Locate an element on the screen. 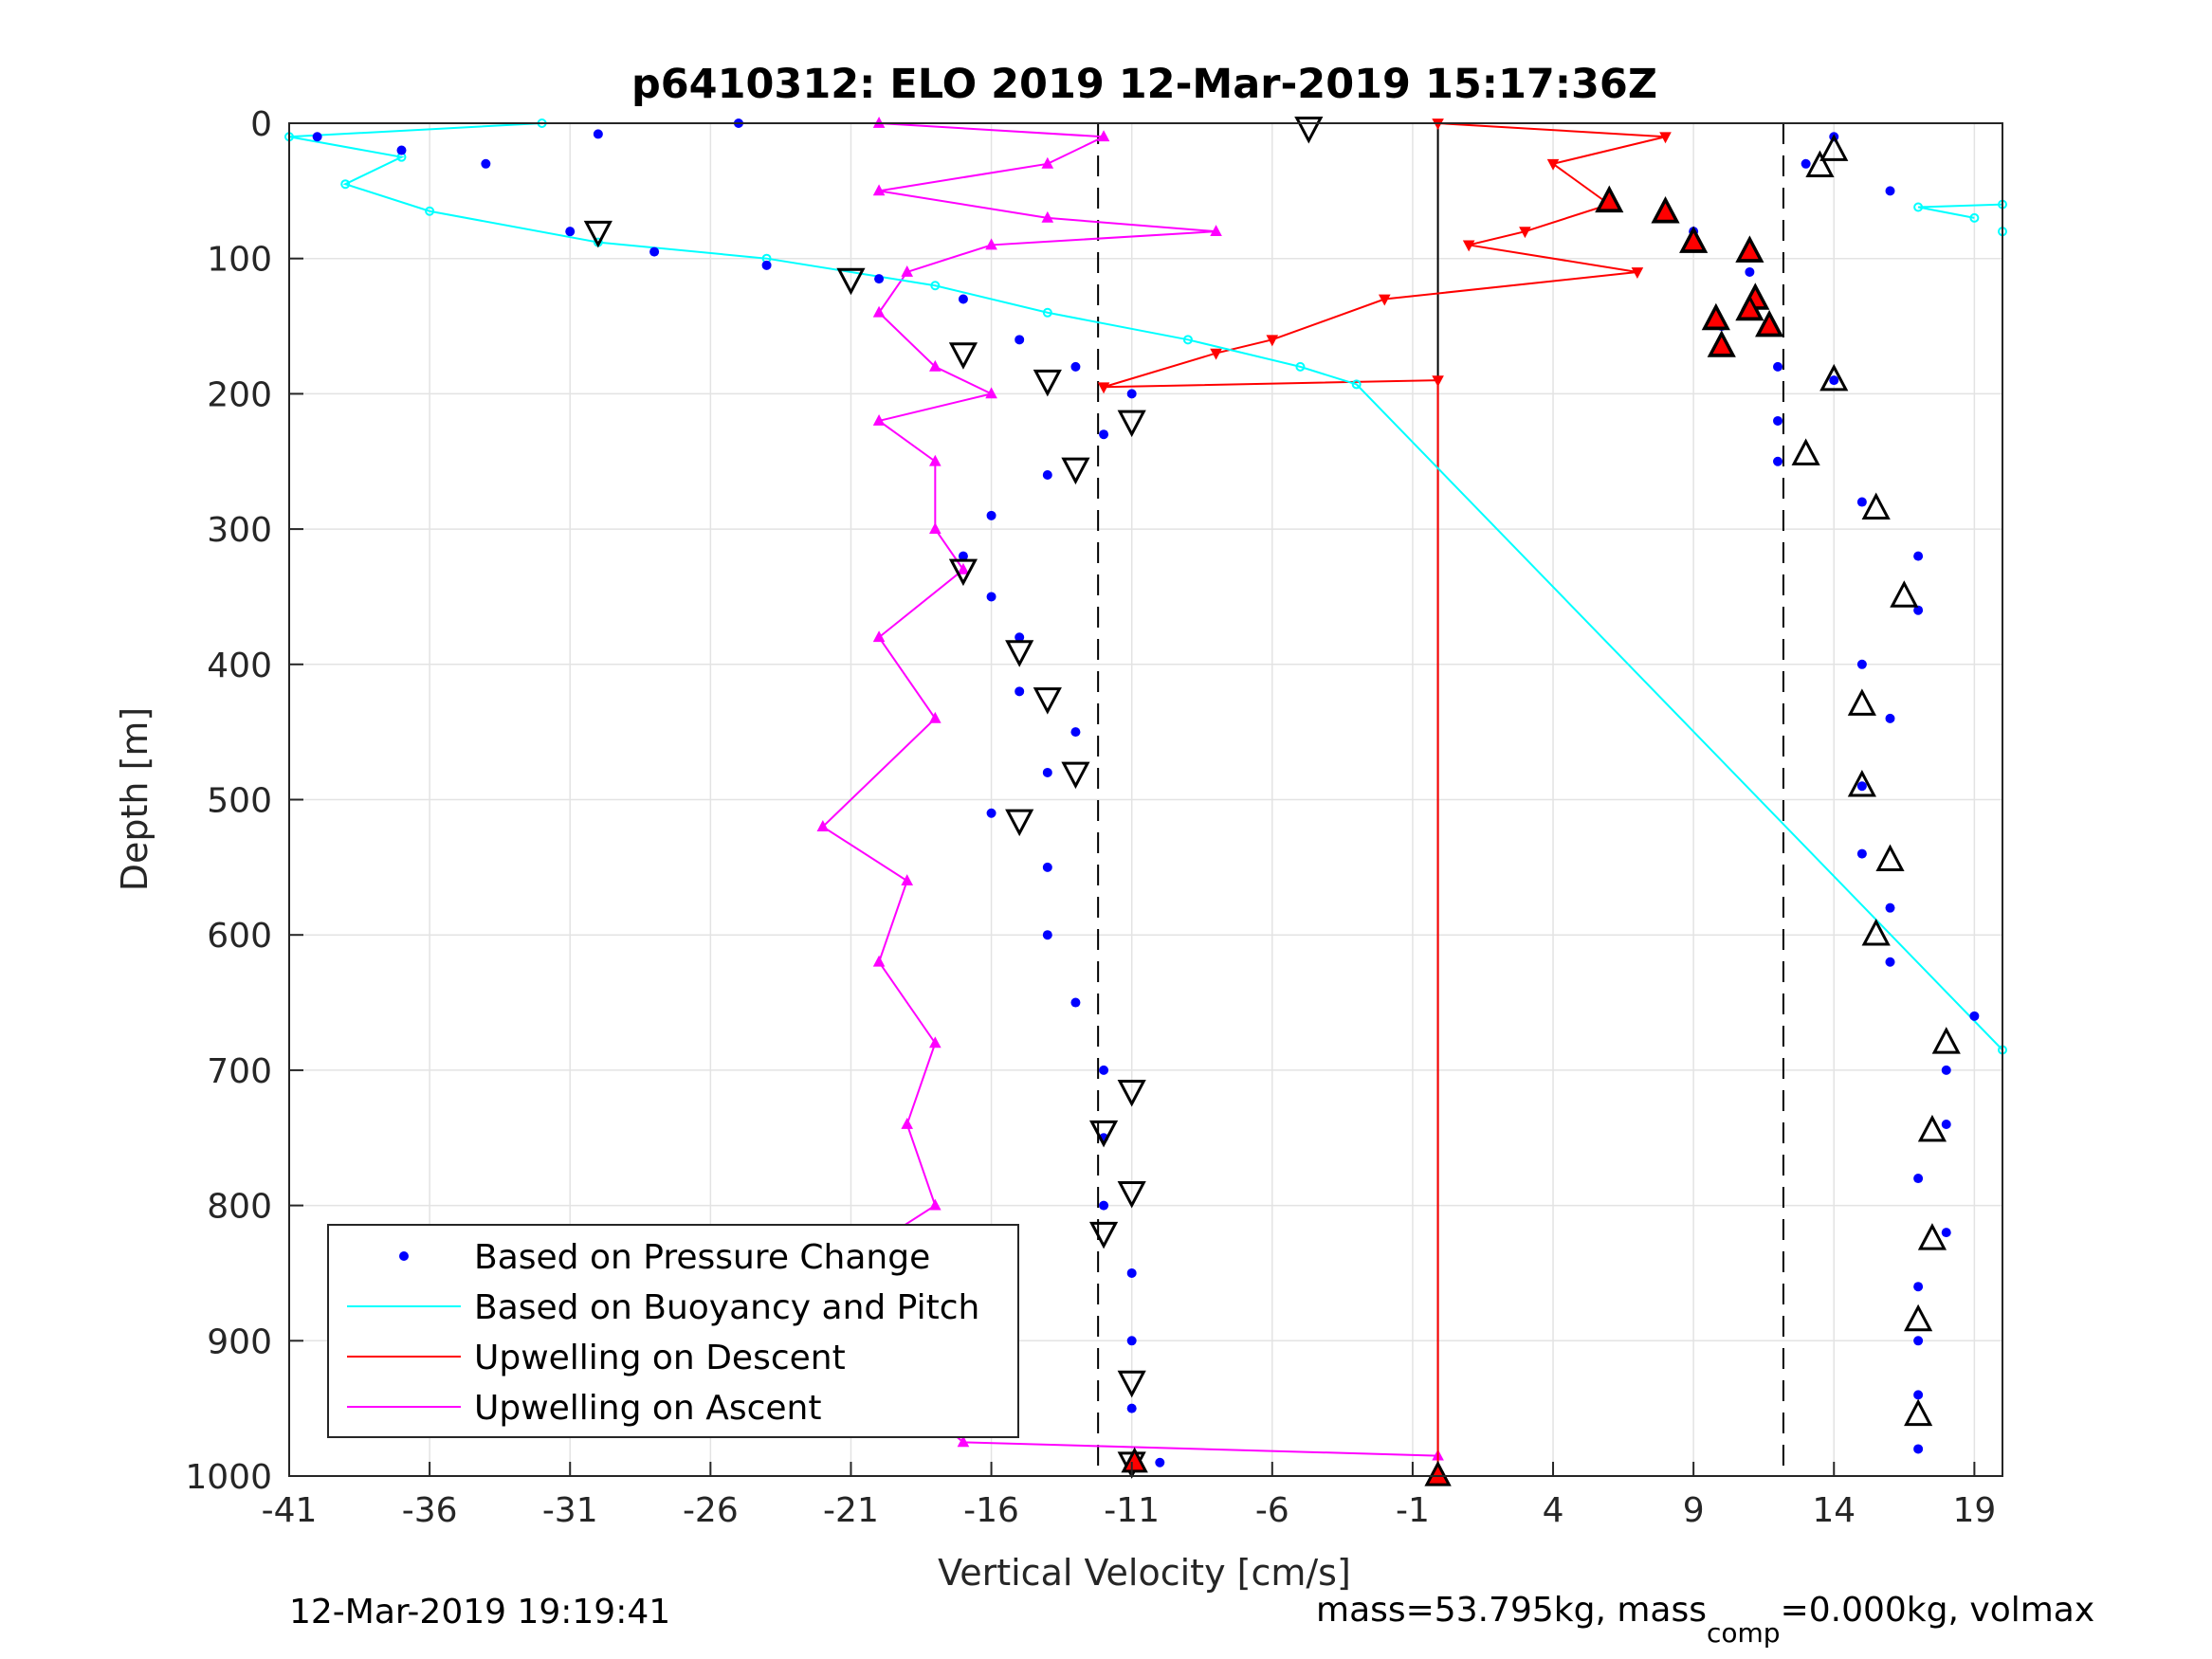 This screenshot has height=1659, width=2212. x-tick-label-4: -21 is located at coordinates (851, 1510).